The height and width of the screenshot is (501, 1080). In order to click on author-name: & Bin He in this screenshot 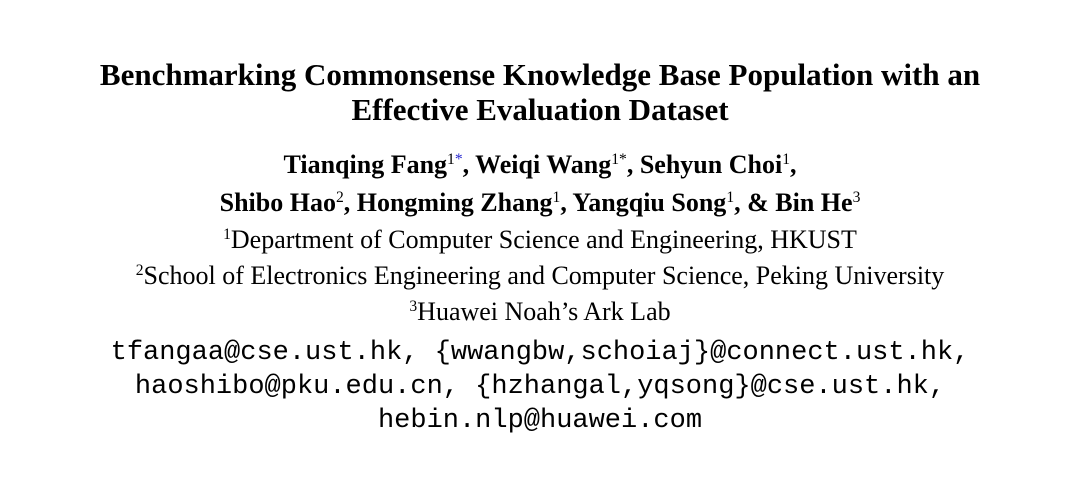, I will do `click(800, 202)`.